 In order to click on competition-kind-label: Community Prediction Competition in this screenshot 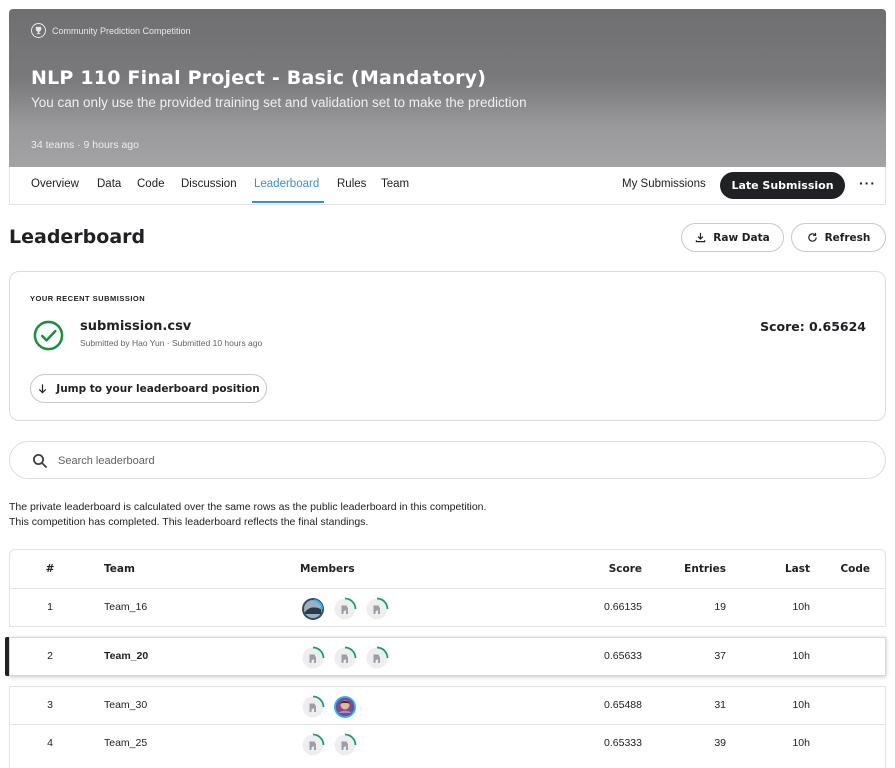, I will do `click(121, 30)`.